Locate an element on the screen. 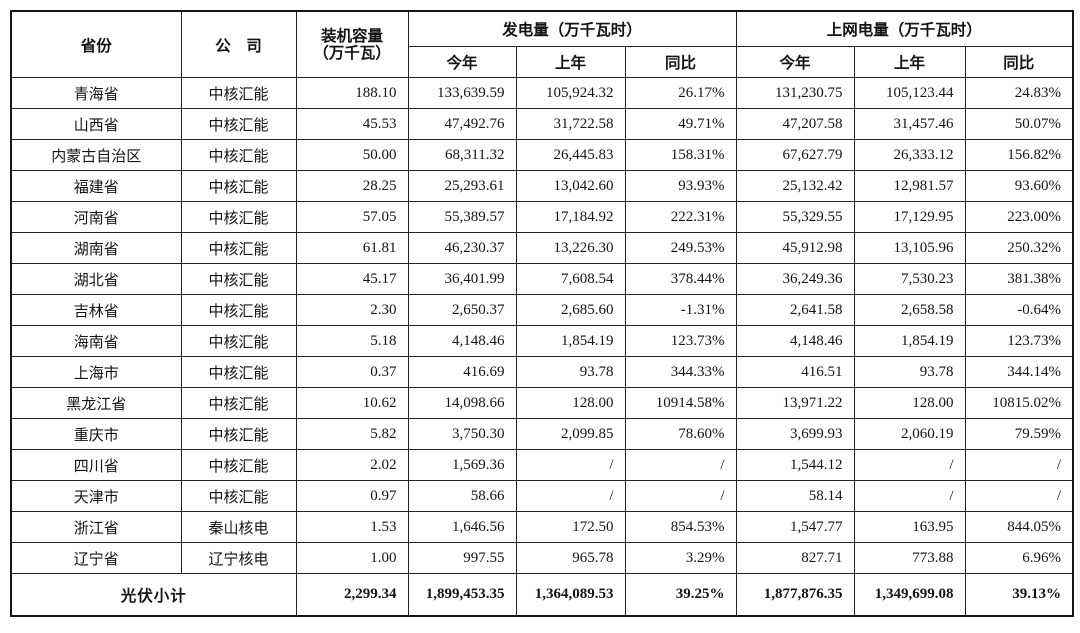 The width and height of the screenshot is (1080, 633). grid-yoy-cell: 250.32% is located at coordinates (1019, 248).